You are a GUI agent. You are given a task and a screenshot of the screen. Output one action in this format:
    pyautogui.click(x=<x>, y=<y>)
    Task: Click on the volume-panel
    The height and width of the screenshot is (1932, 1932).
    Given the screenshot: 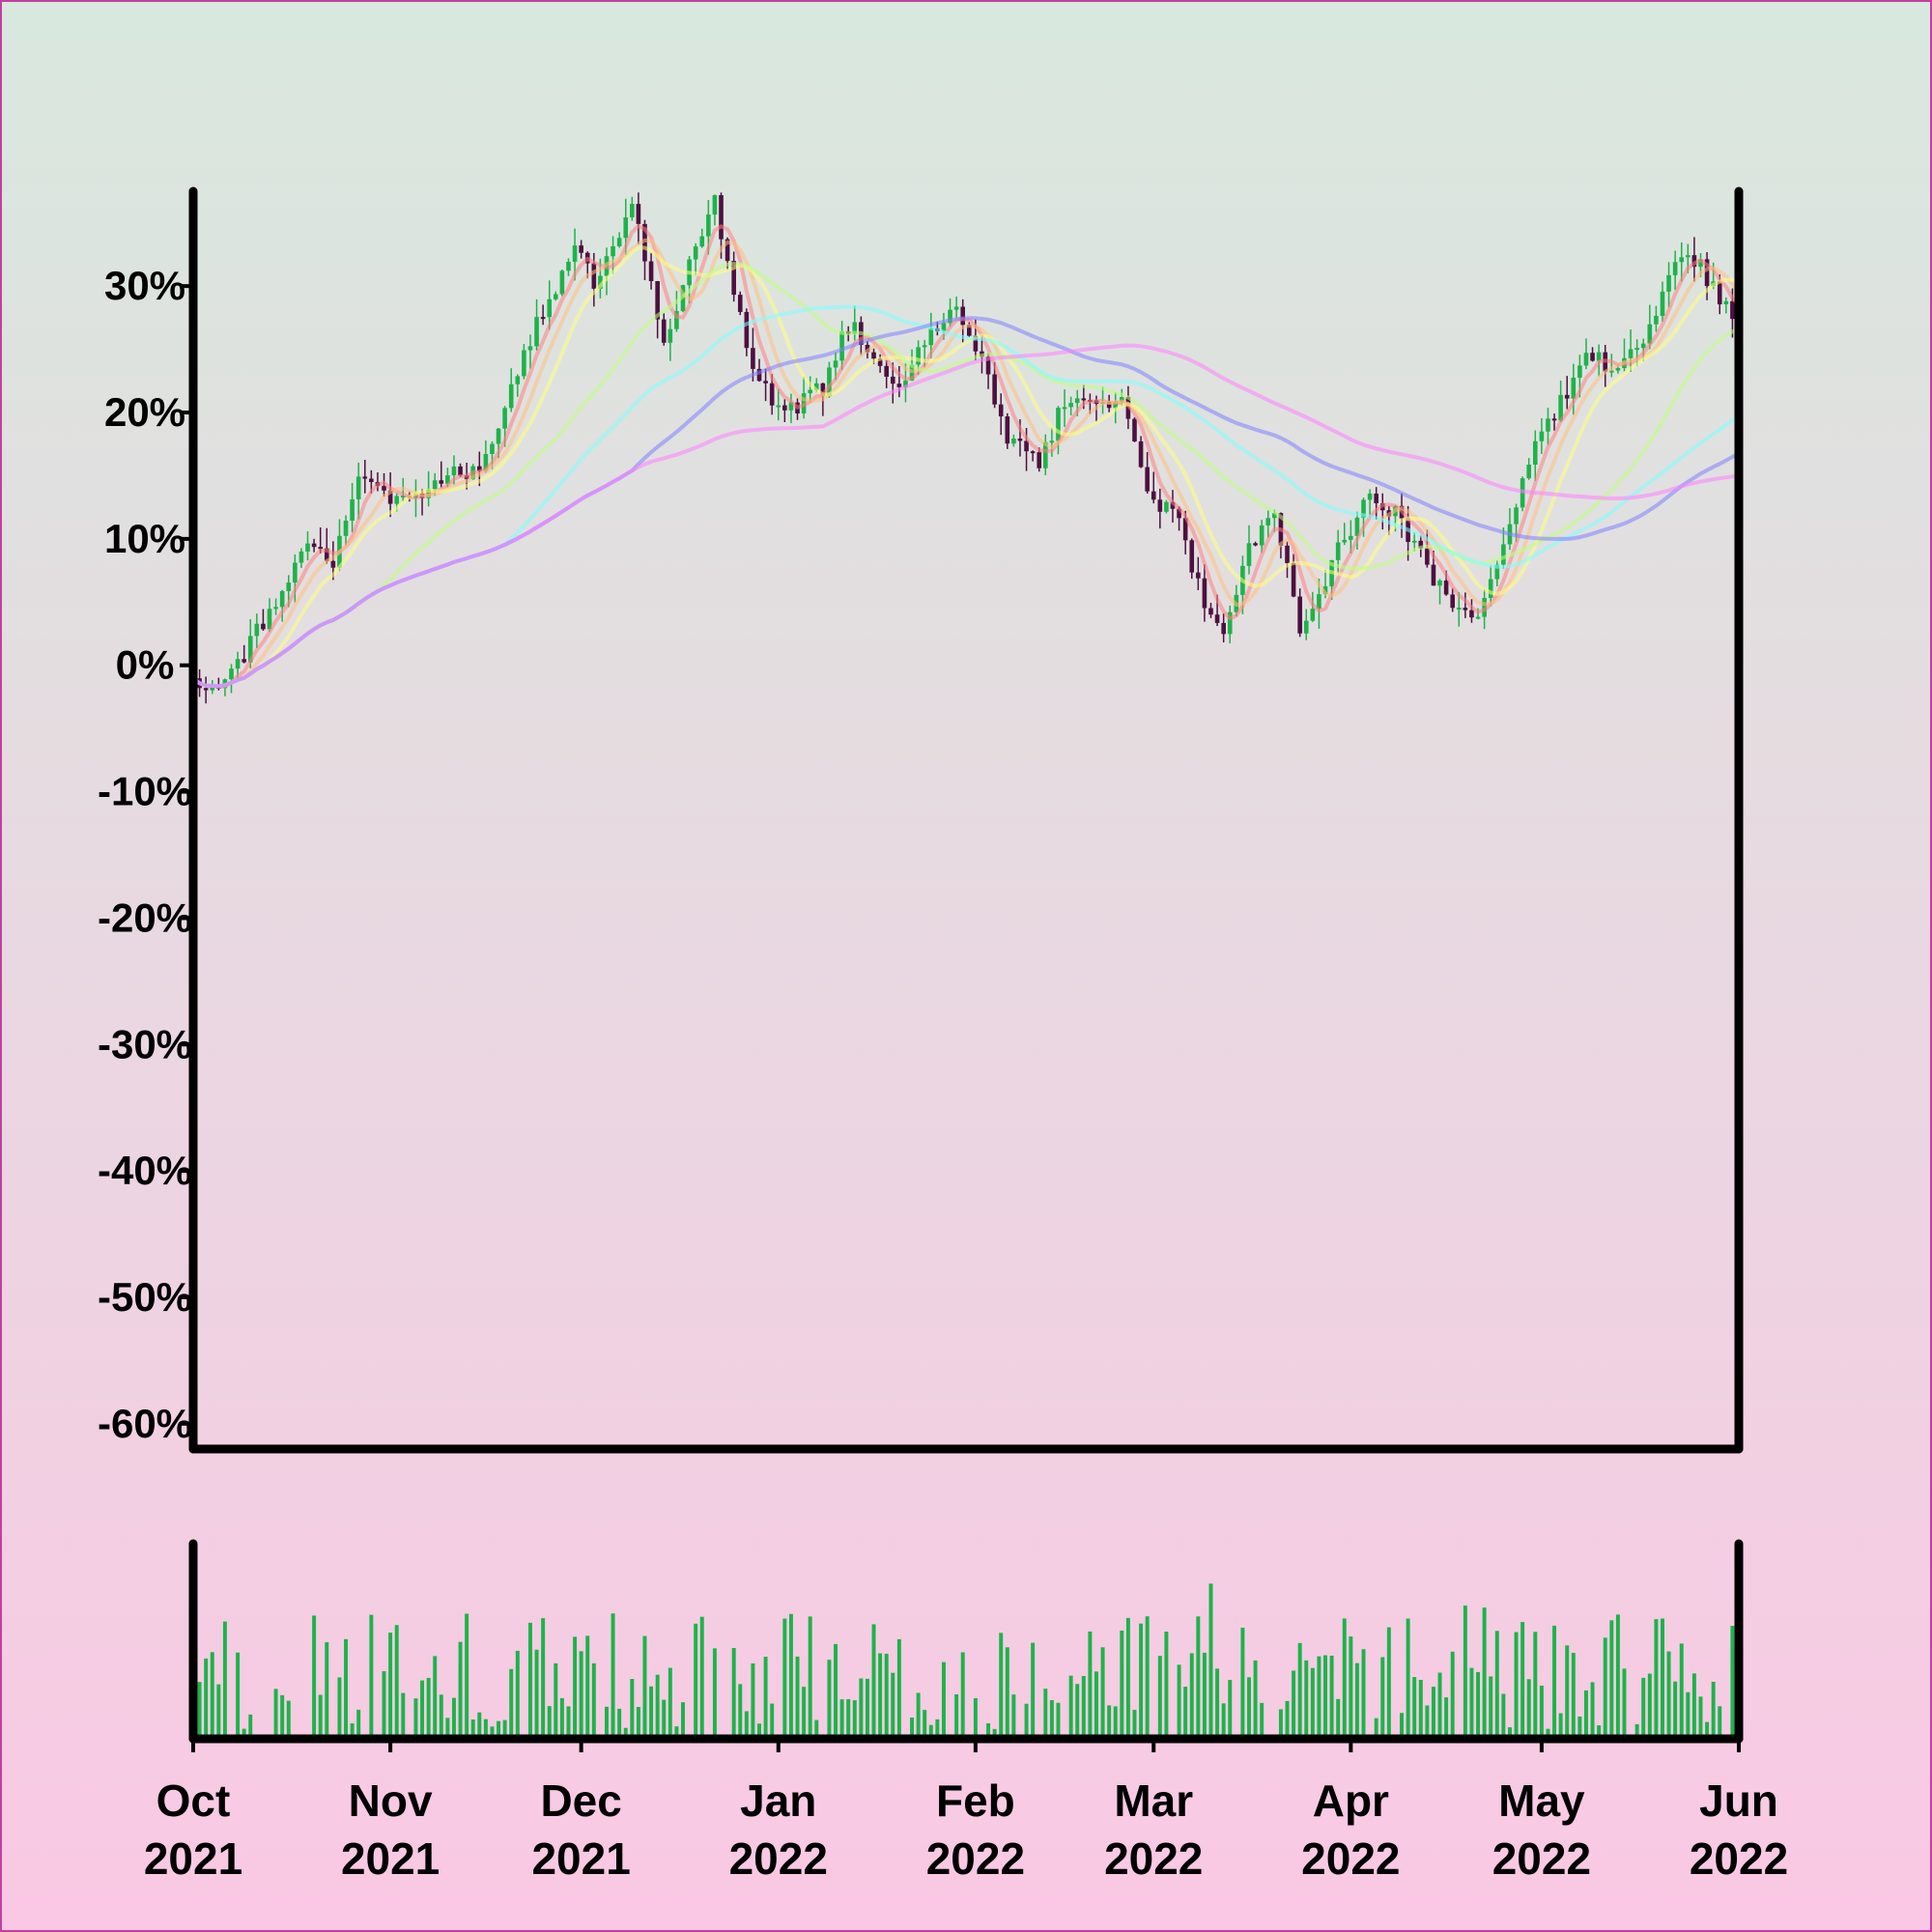 What is the action you would take?
    pyautogui.click(x=966, y=1641)
    